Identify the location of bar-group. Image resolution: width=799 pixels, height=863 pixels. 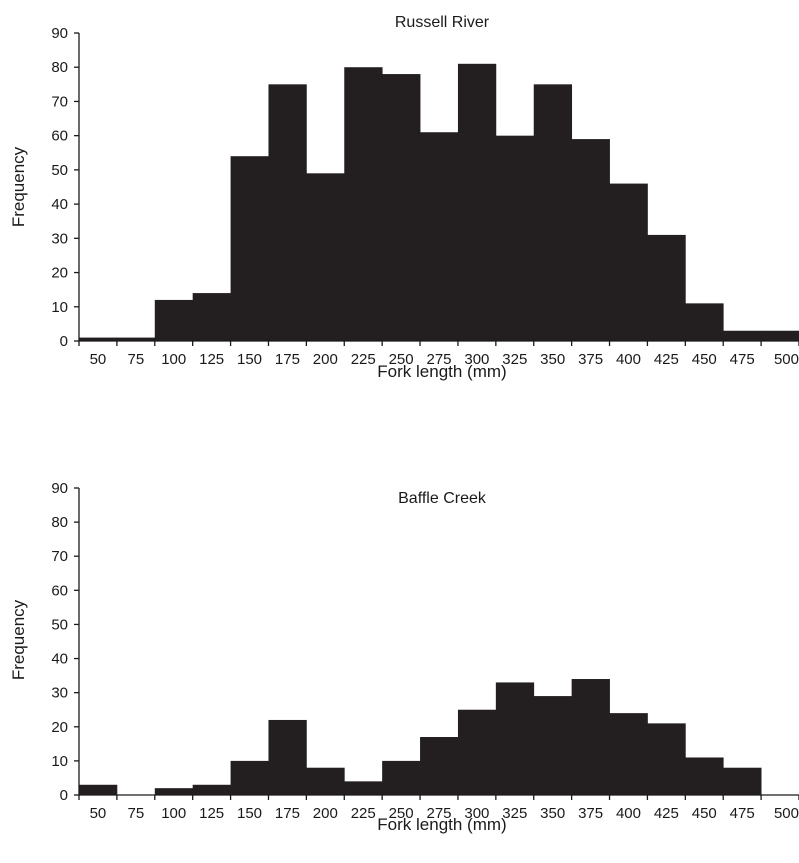
(420, 737).